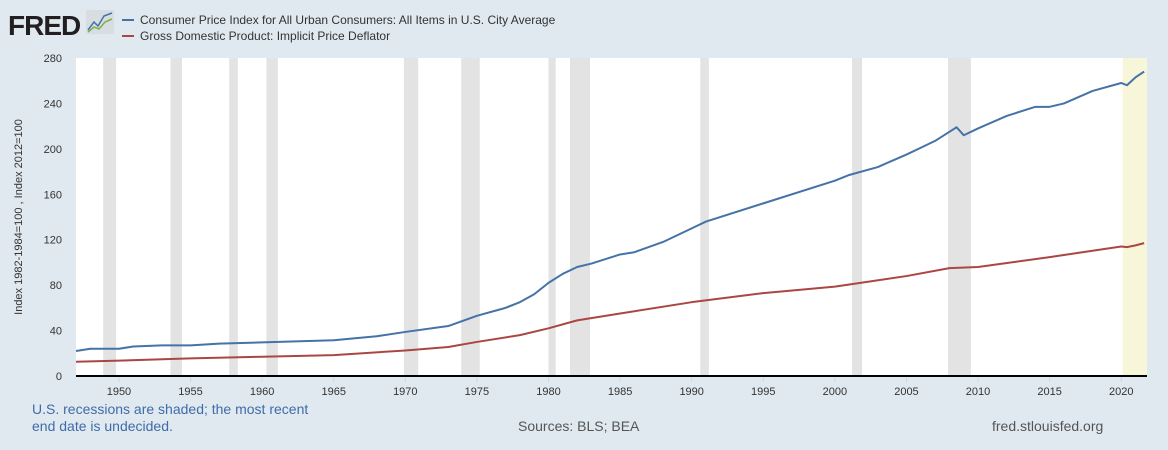 The width and height of the screenshot is (1168, 450). I want to click on y-tick-label: 240, so click(53, 104).